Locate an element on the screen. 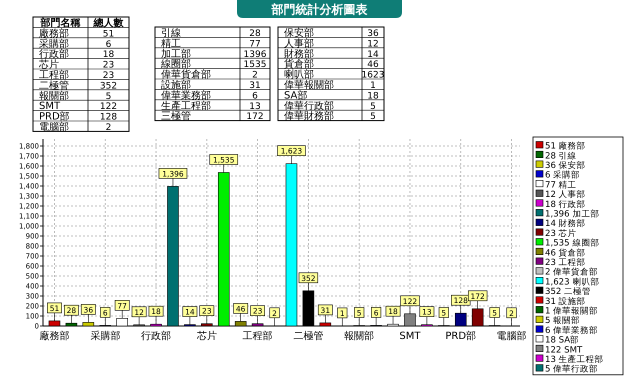  text: 生產工程部 is located at coordinates (186, 106).